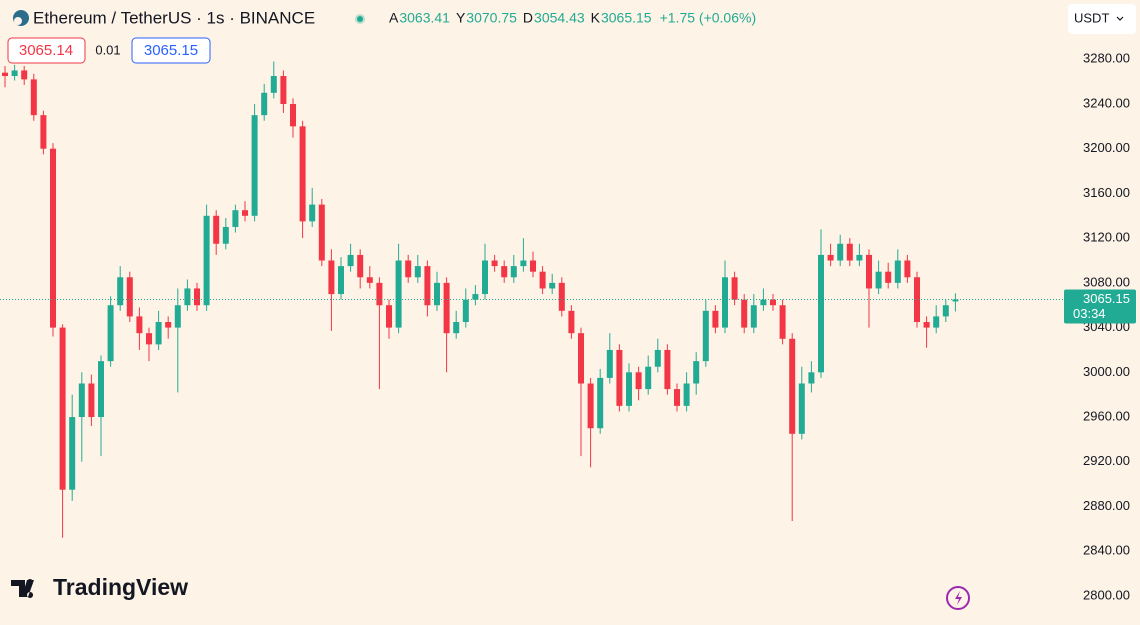  I want to click on y-tick-label: 3280.00, so click(1106, 58).